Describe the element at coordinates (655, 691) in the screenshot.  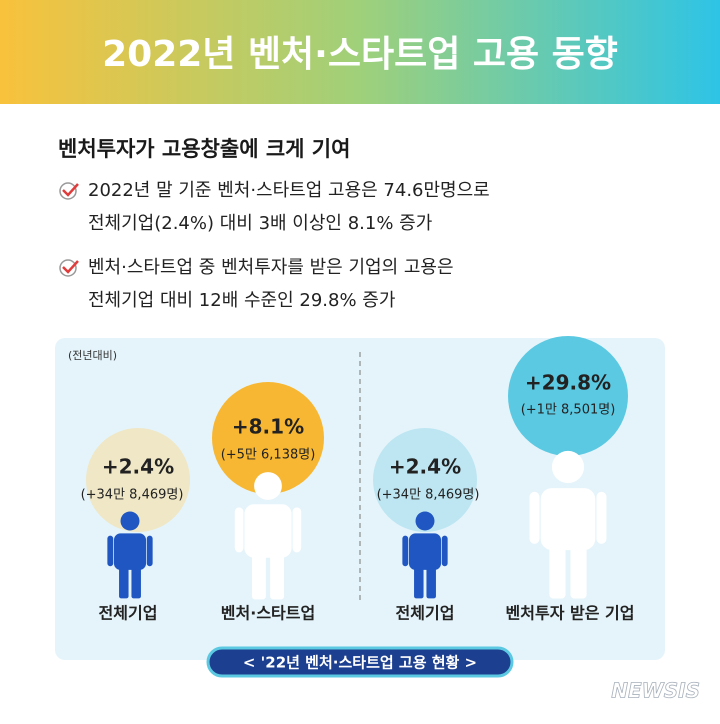
I see `watermark: NEWSIS` at that location.